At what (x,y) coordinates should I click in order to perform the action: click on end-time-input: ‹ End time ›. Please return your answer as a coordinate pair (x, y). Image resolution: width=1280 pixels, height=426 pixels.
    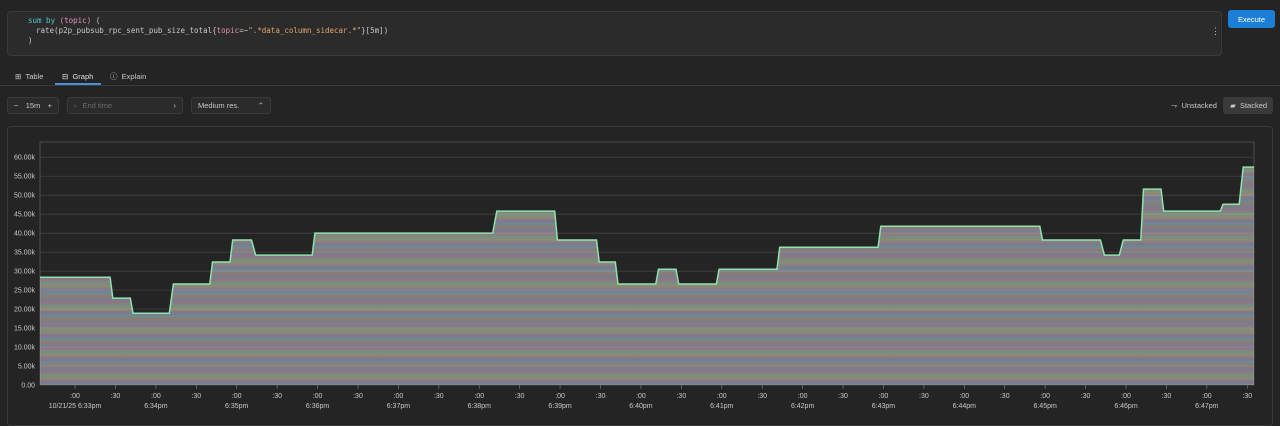
    Looking at the image, I should click on (125, 105).